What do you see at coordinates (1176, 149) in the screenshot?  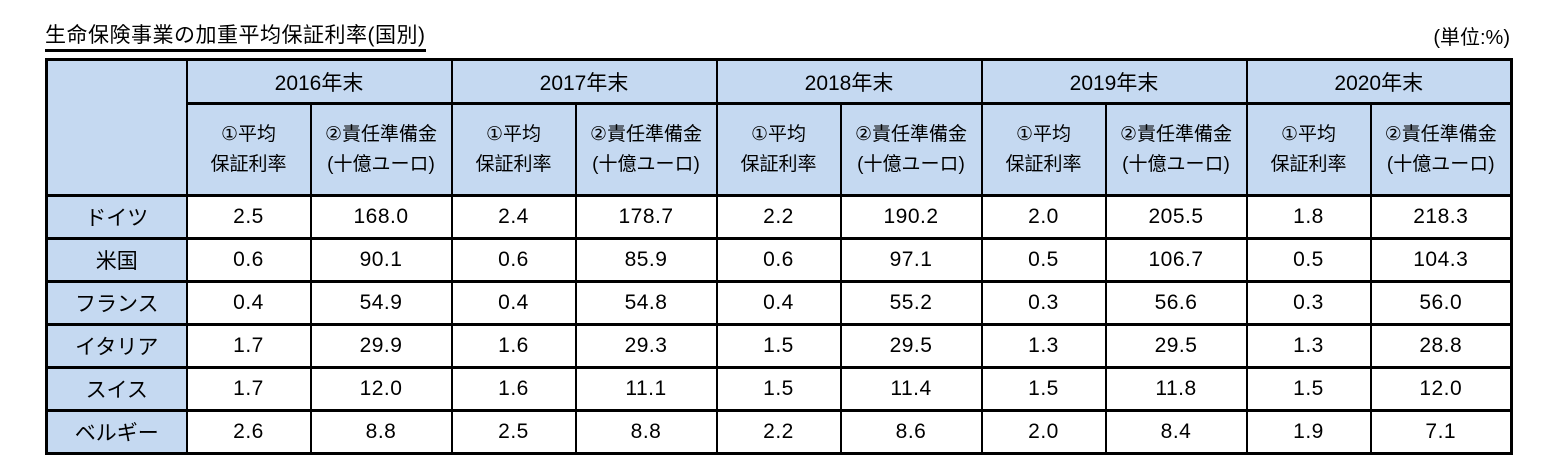 I see `subheader-reserve-2019: ②責任準備金 (十億ユーロ)` at bounding box center [1176, 149].